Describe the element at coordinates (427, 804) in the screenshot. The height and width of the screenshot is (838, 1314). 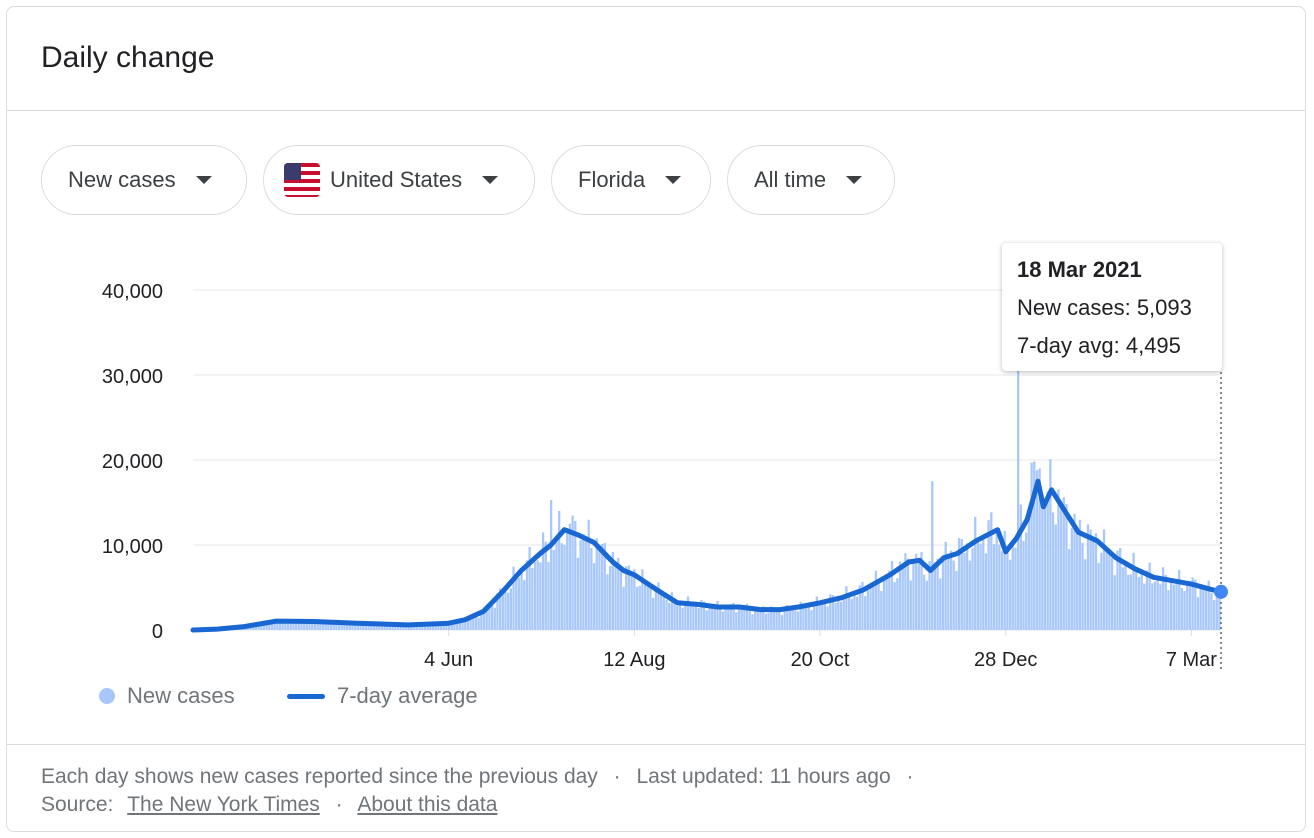
I see `about-data-link: About this data` at that location.